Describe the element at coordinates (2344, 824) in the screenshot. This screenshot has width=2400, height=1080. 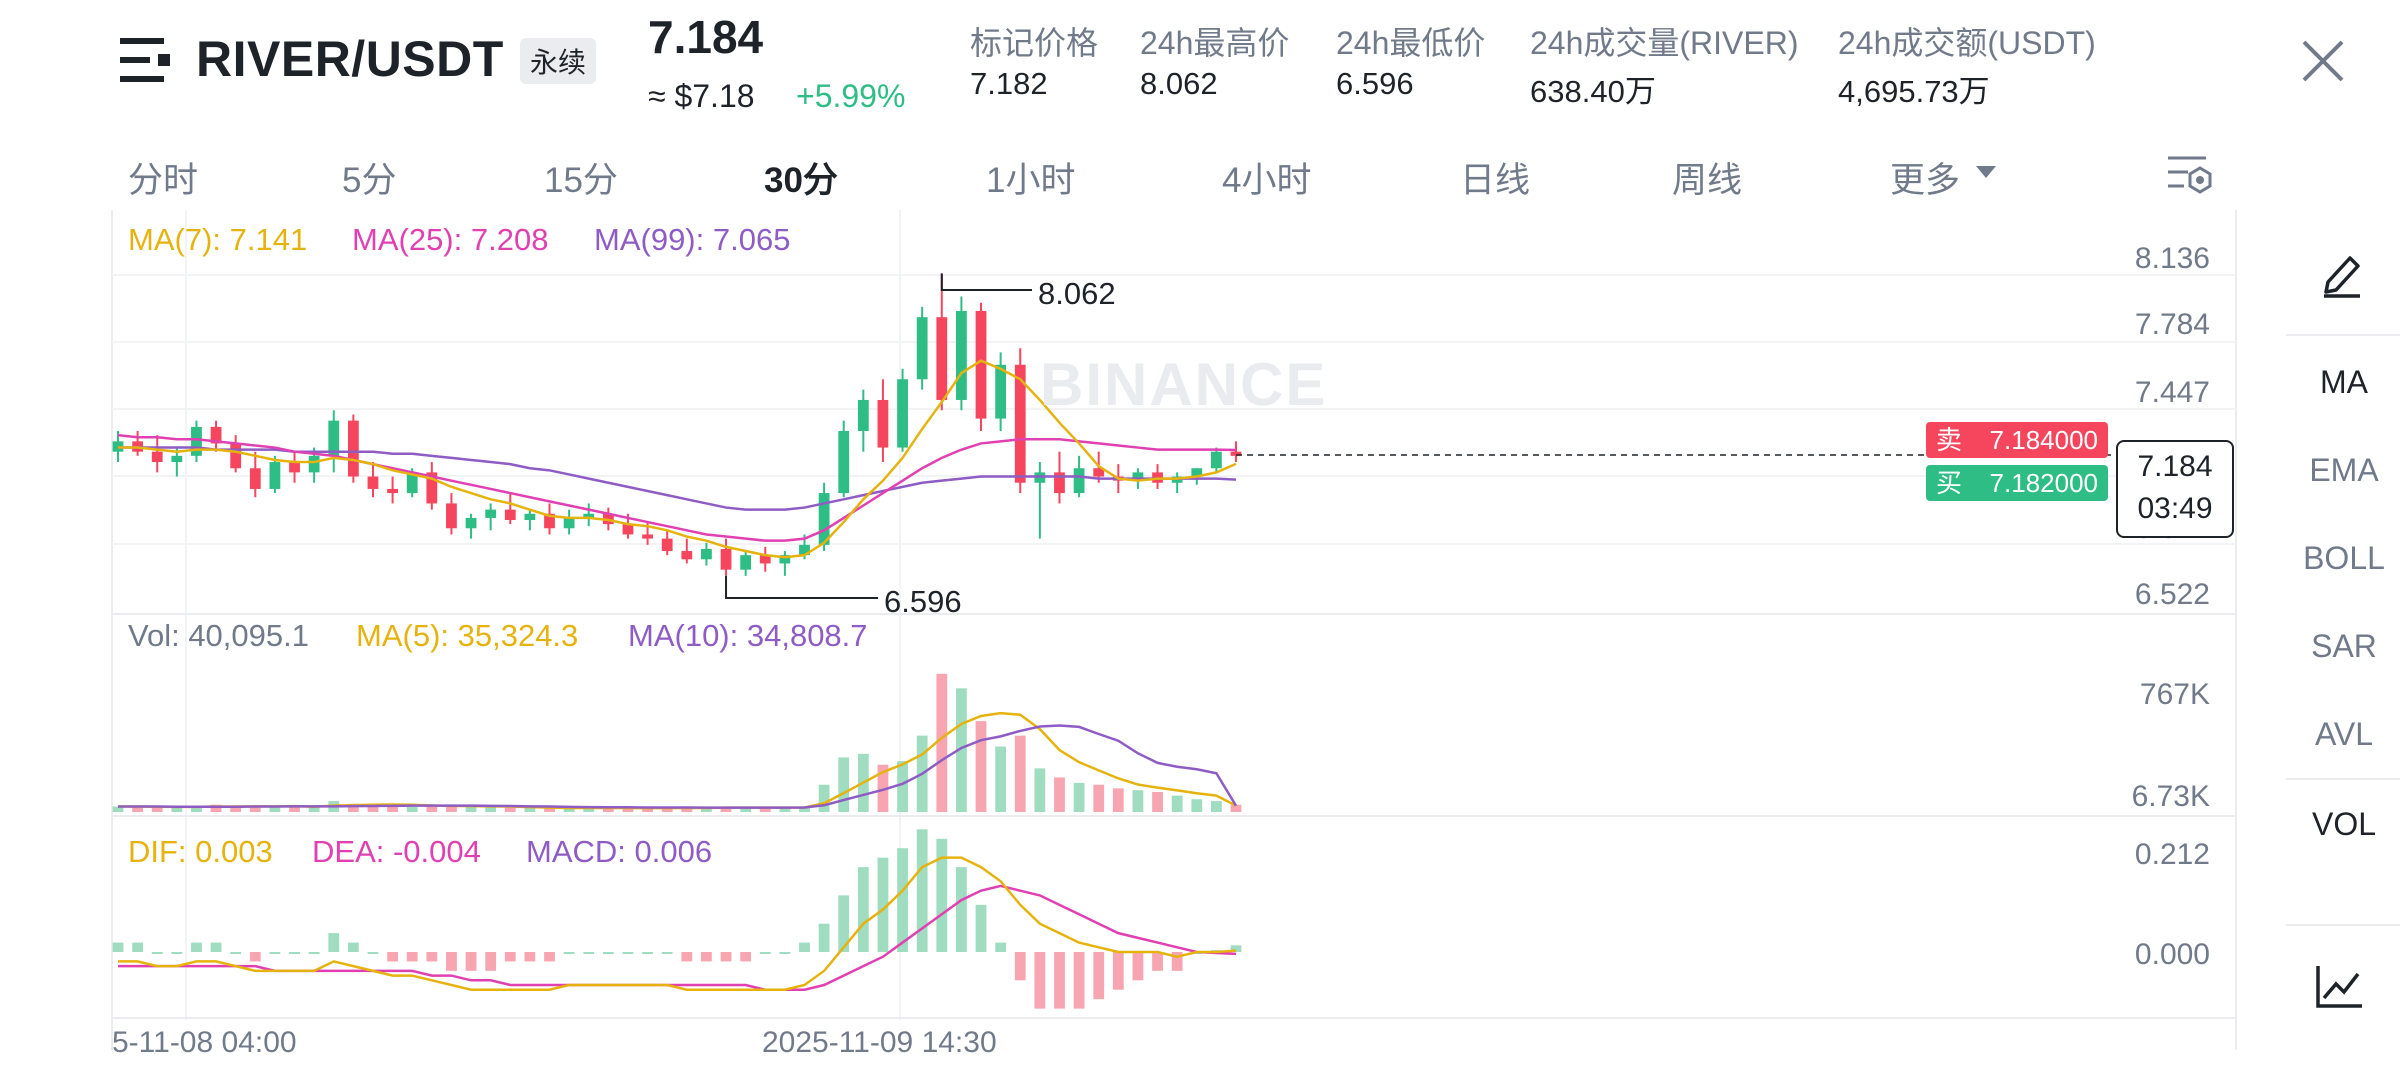
I see `indicator-vol: VOL` at that location.